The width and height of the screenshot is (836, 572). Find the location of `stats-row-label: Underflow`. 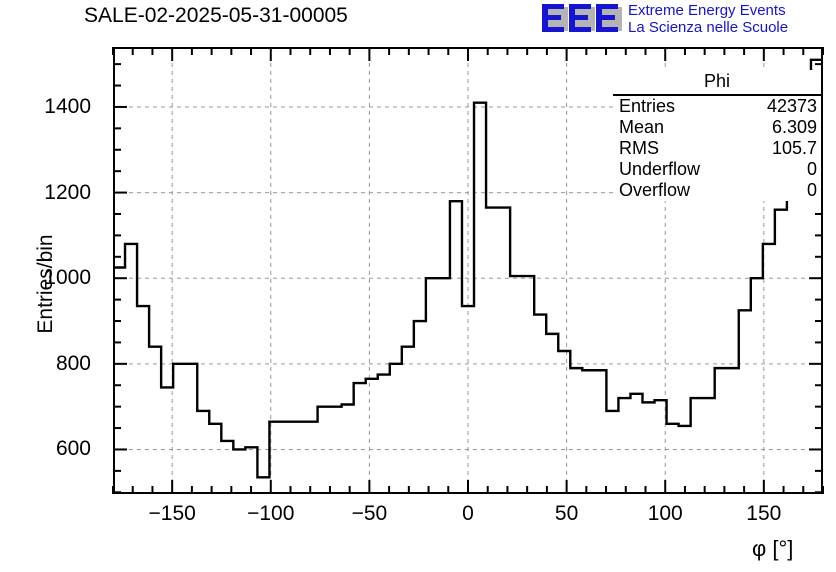

stats-row-label: Underflow is located at coordinates (660, 169).